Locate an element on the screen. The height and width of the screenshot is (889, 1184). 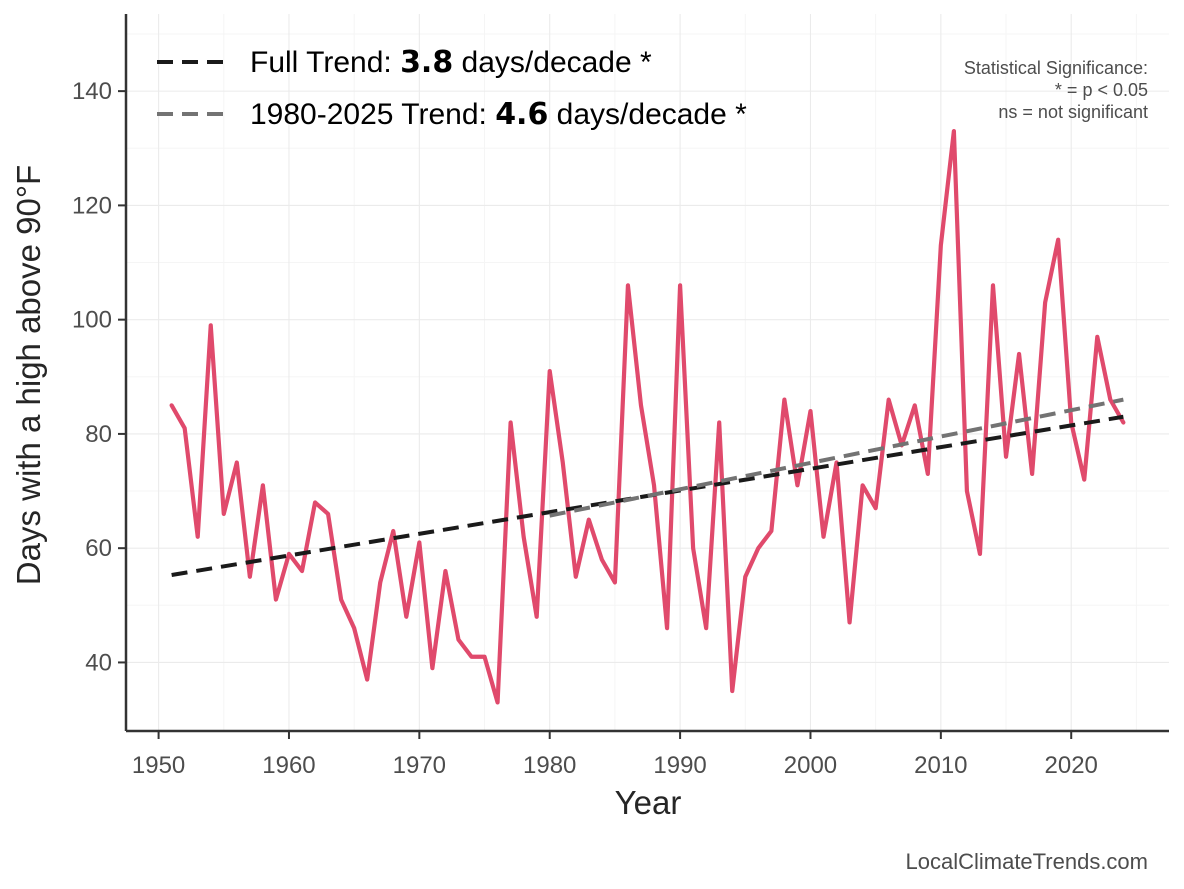
x-tick-label: 1990 is located at coordinates (679, 765).